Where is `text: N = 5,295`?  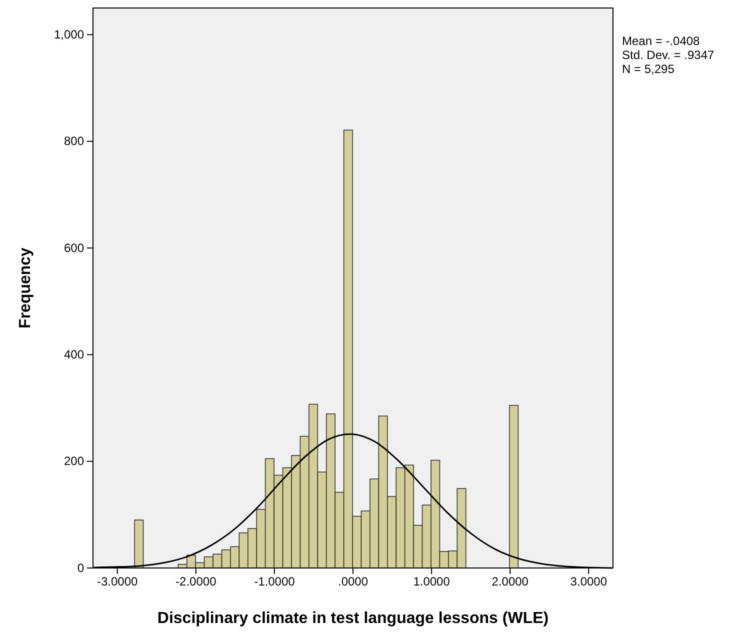
text: N = 5,295 is located at coordinates (648, 69).